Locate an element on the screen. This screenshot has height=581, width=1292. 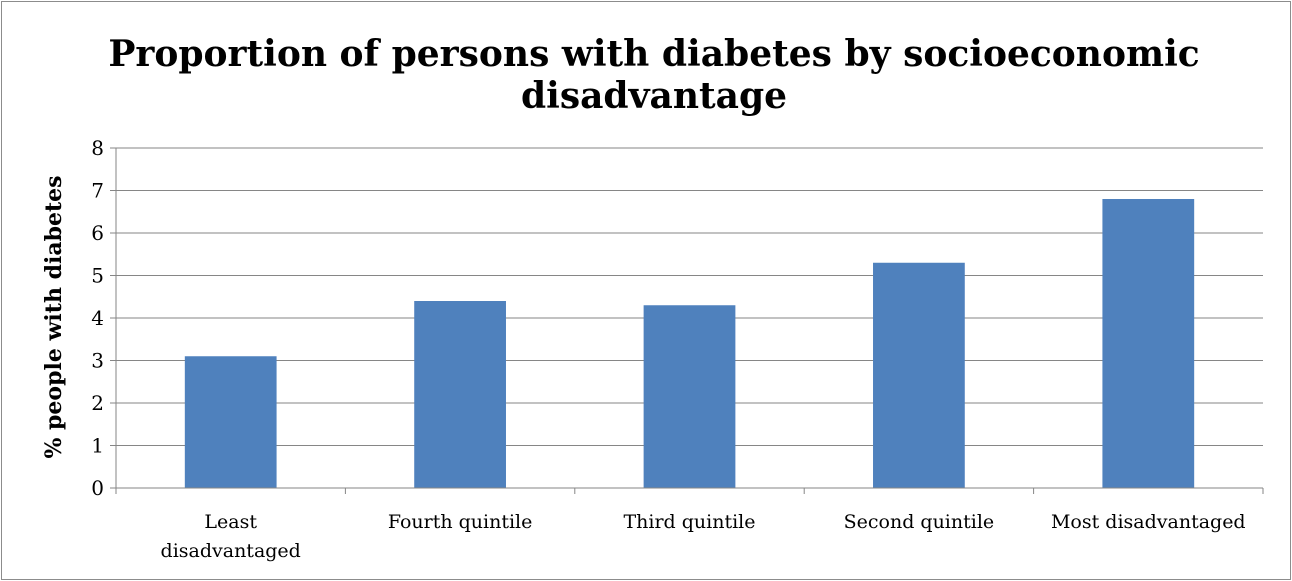
x-category-label: Third quintile is located at coordinates (689, 522).